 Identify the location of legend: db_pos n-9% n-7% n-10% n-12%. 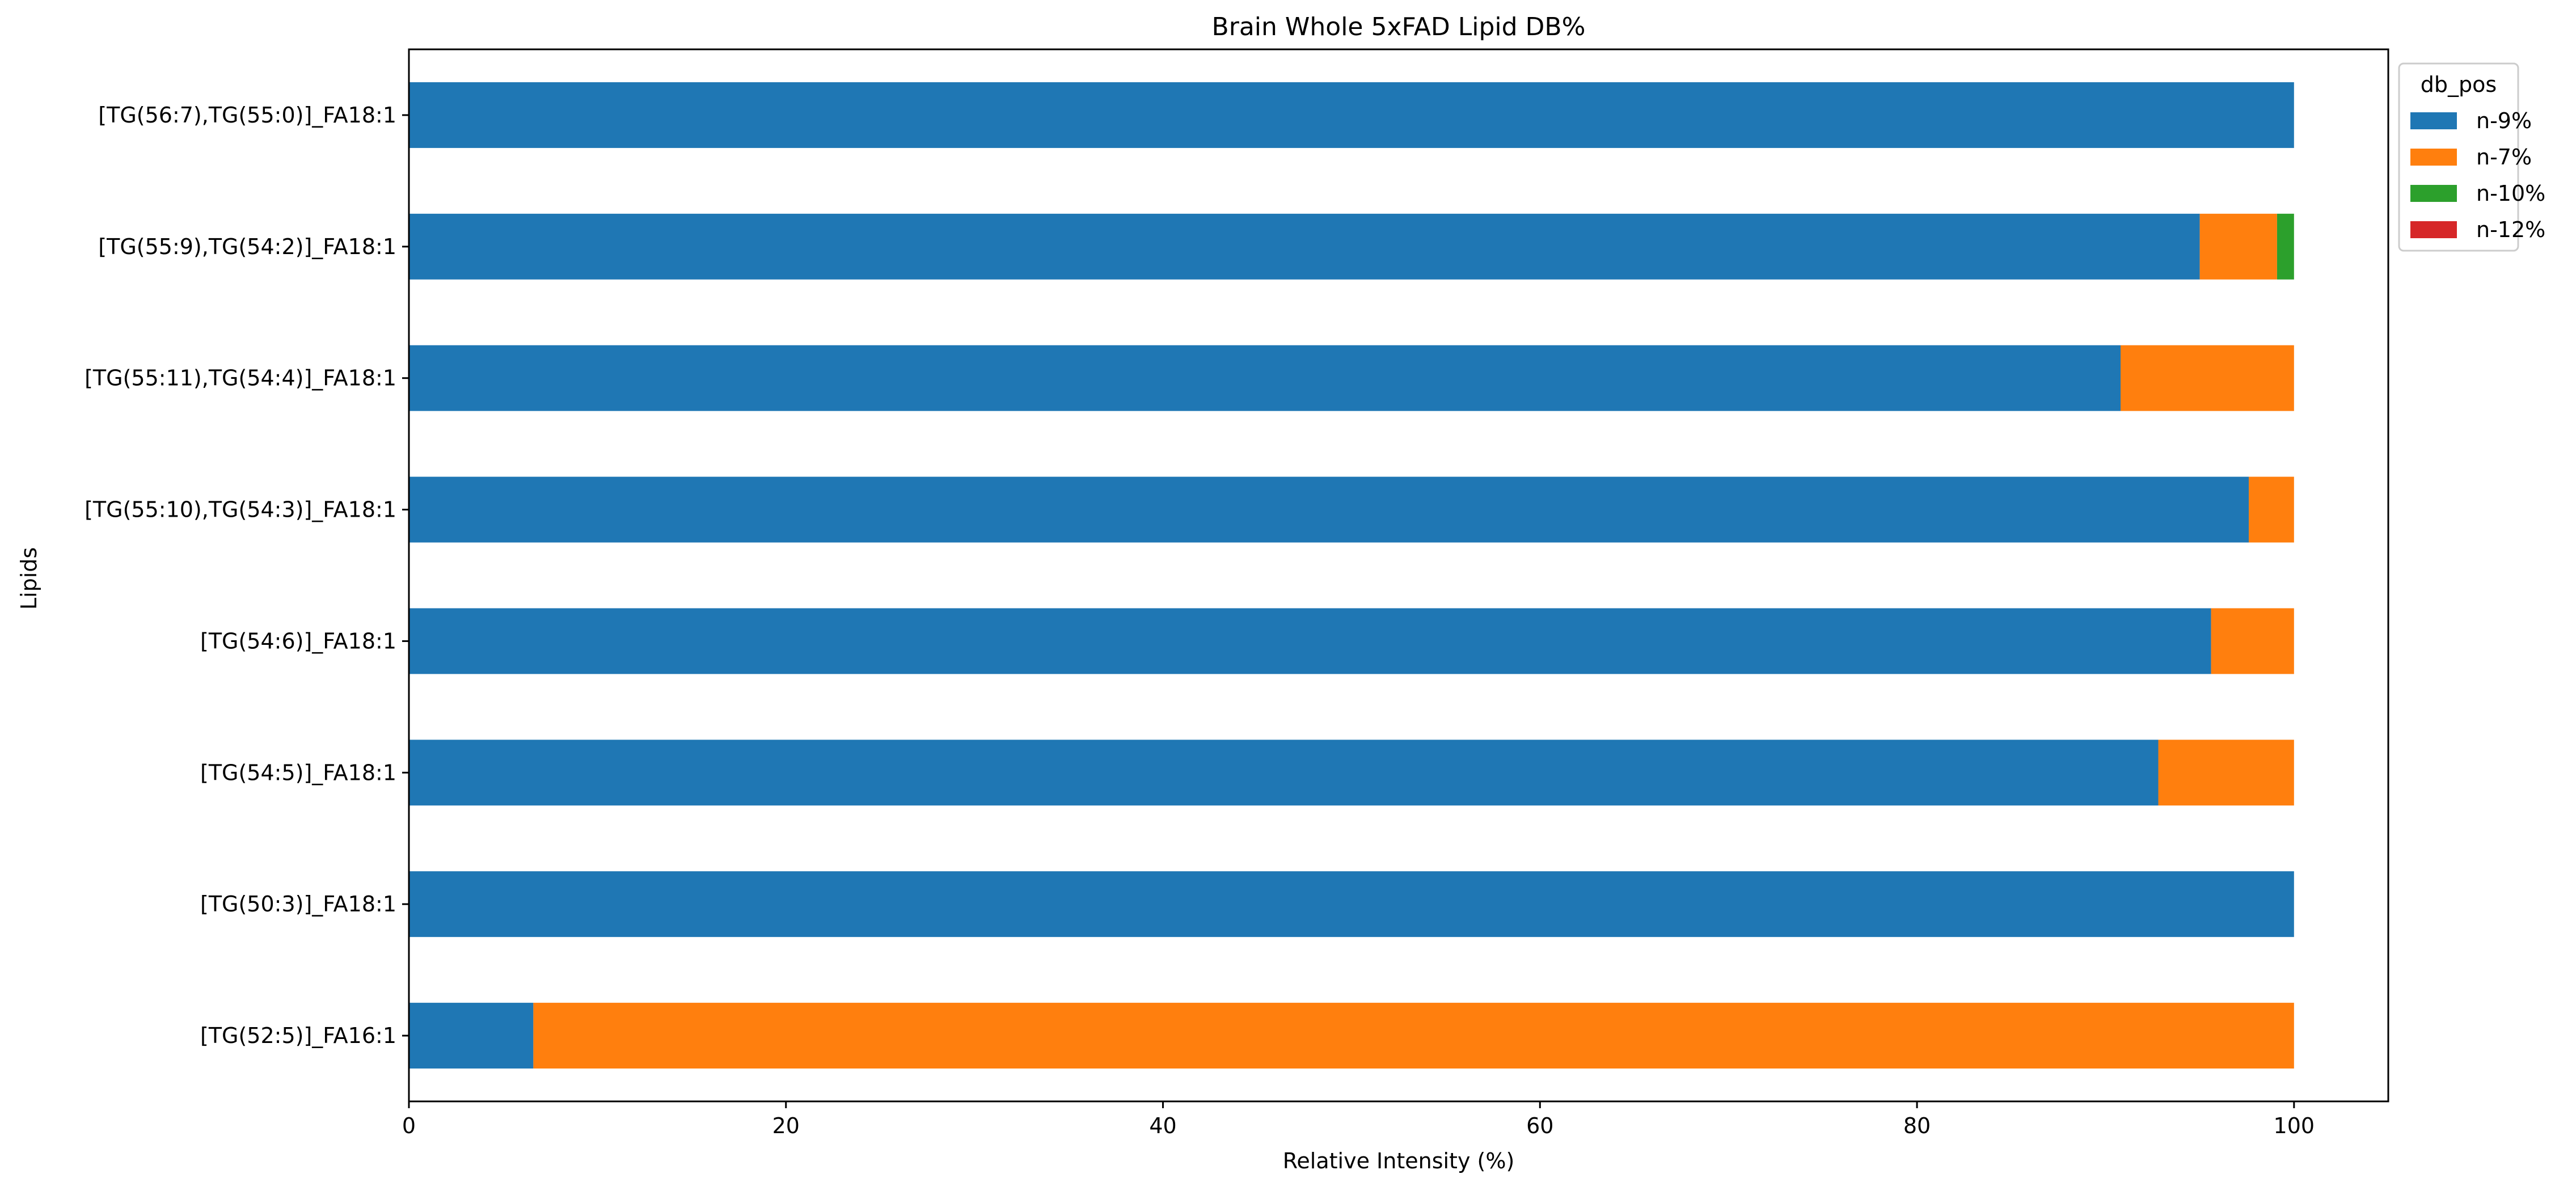
(2471, 157).